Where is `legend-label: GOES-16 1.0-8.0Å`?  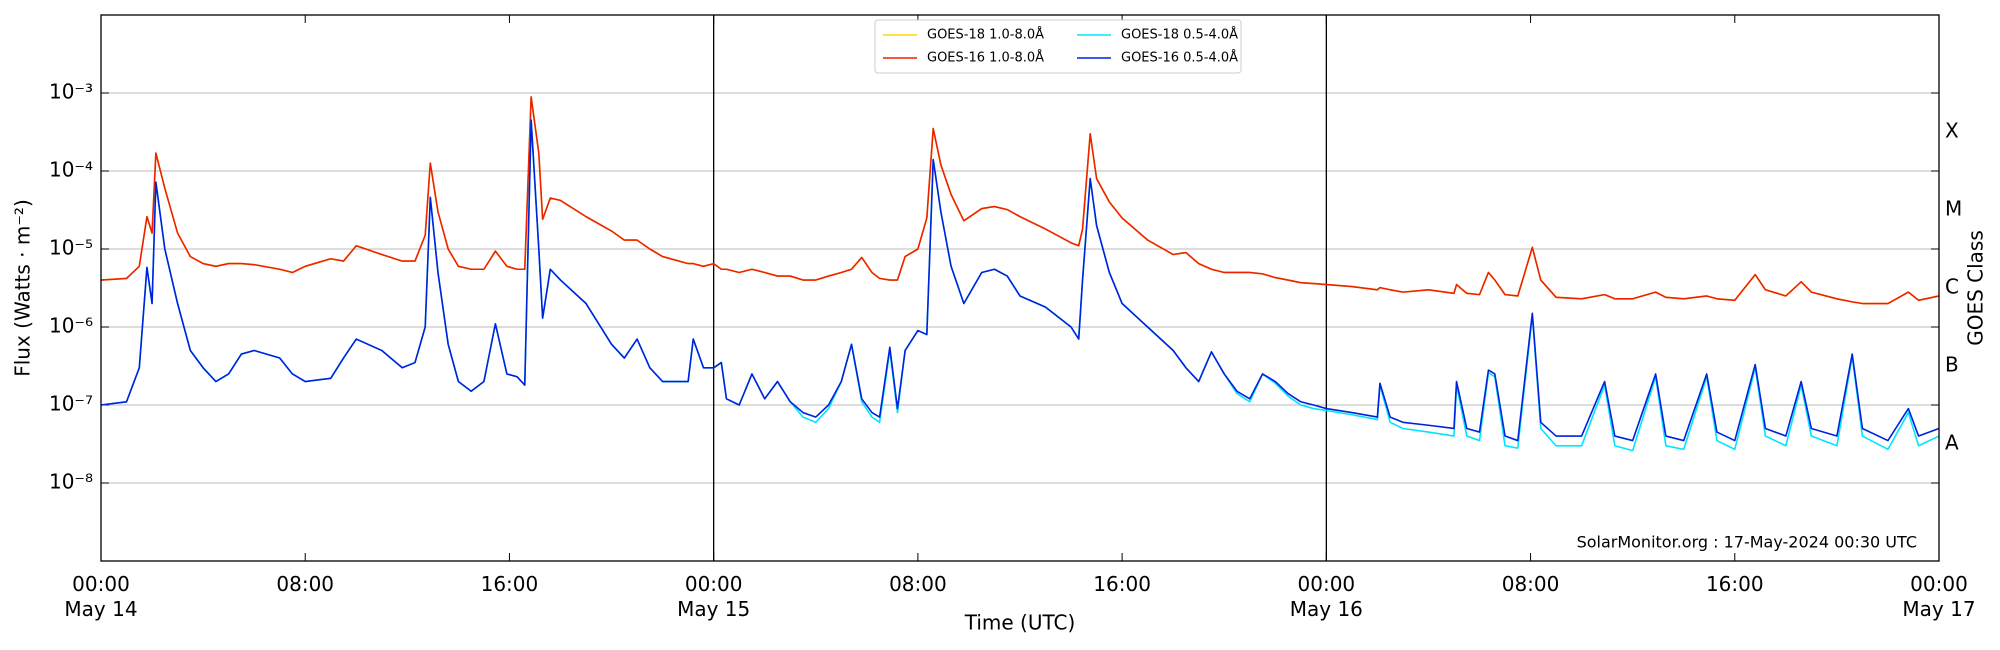
legend-label: GOES-16 1.0-8.0Å is located at coordinates (985, 58).